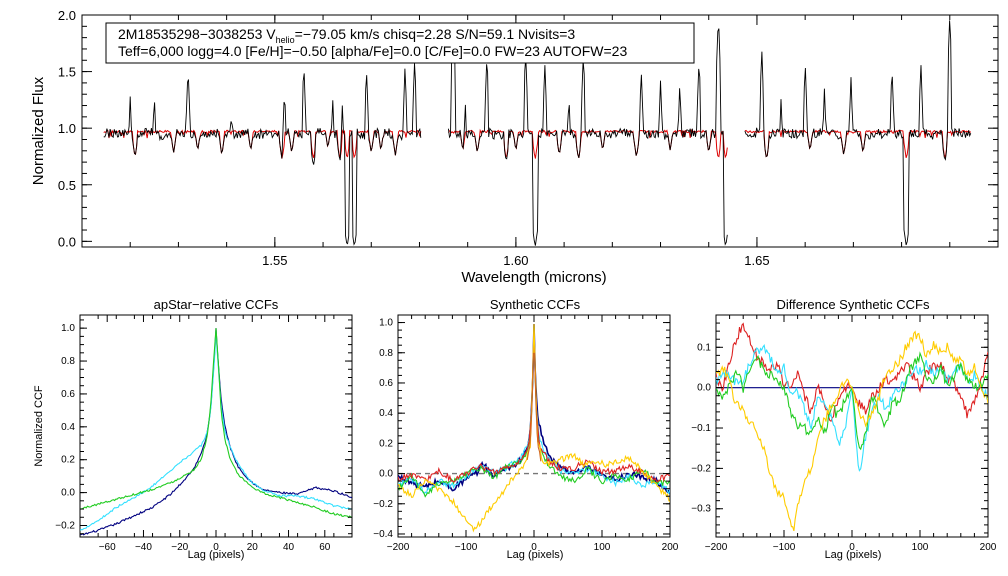  Describe the element at coordinates (756, 260) in the screenshot. I see `x-tick-label: 1.65` at that location.